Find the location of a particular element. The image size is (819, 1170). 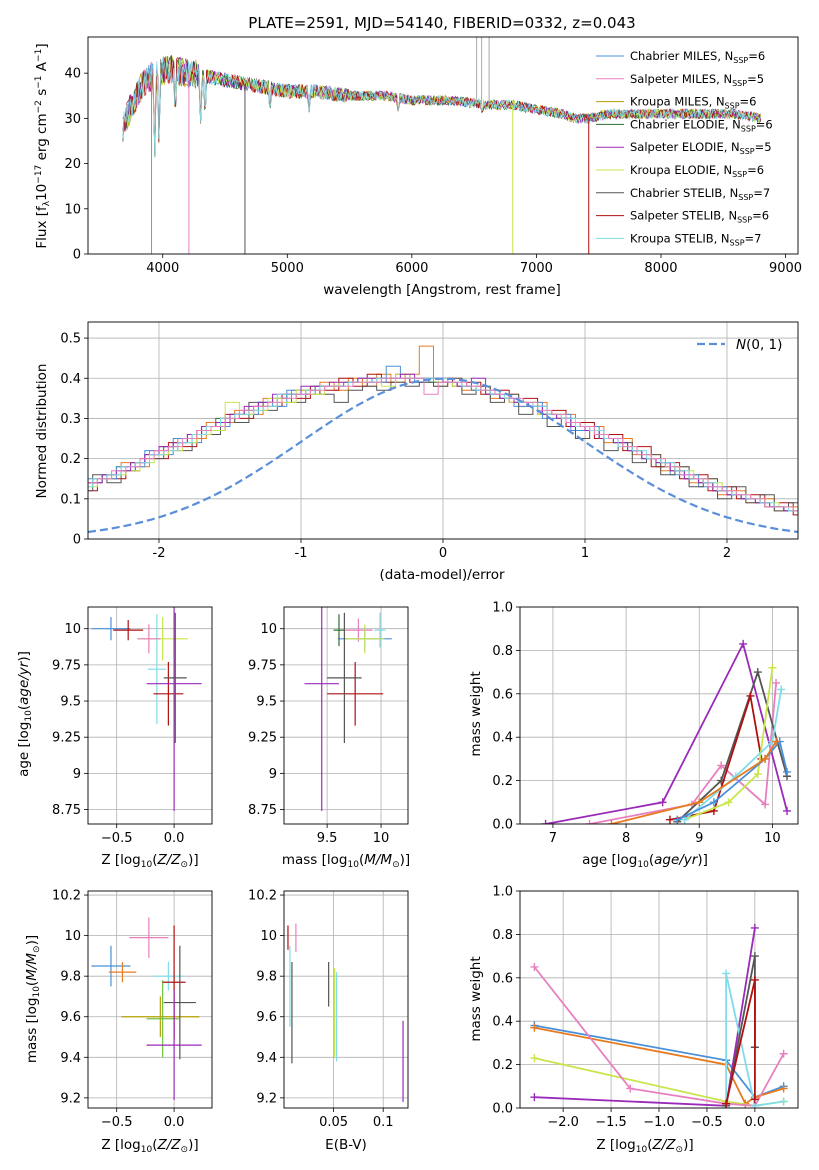

spectrum-ytick-label: 10 is located at coordinates (72, 209).